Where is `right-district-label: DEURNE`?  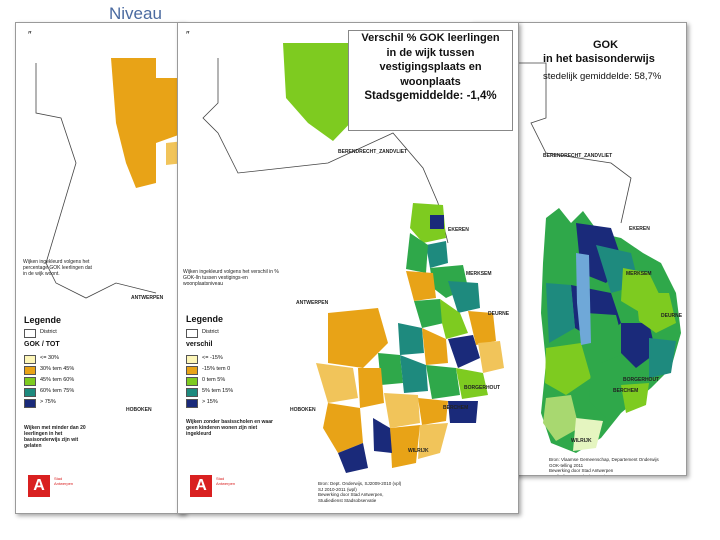
right-district-label: DEURNE is located at coordinates (672, 316).